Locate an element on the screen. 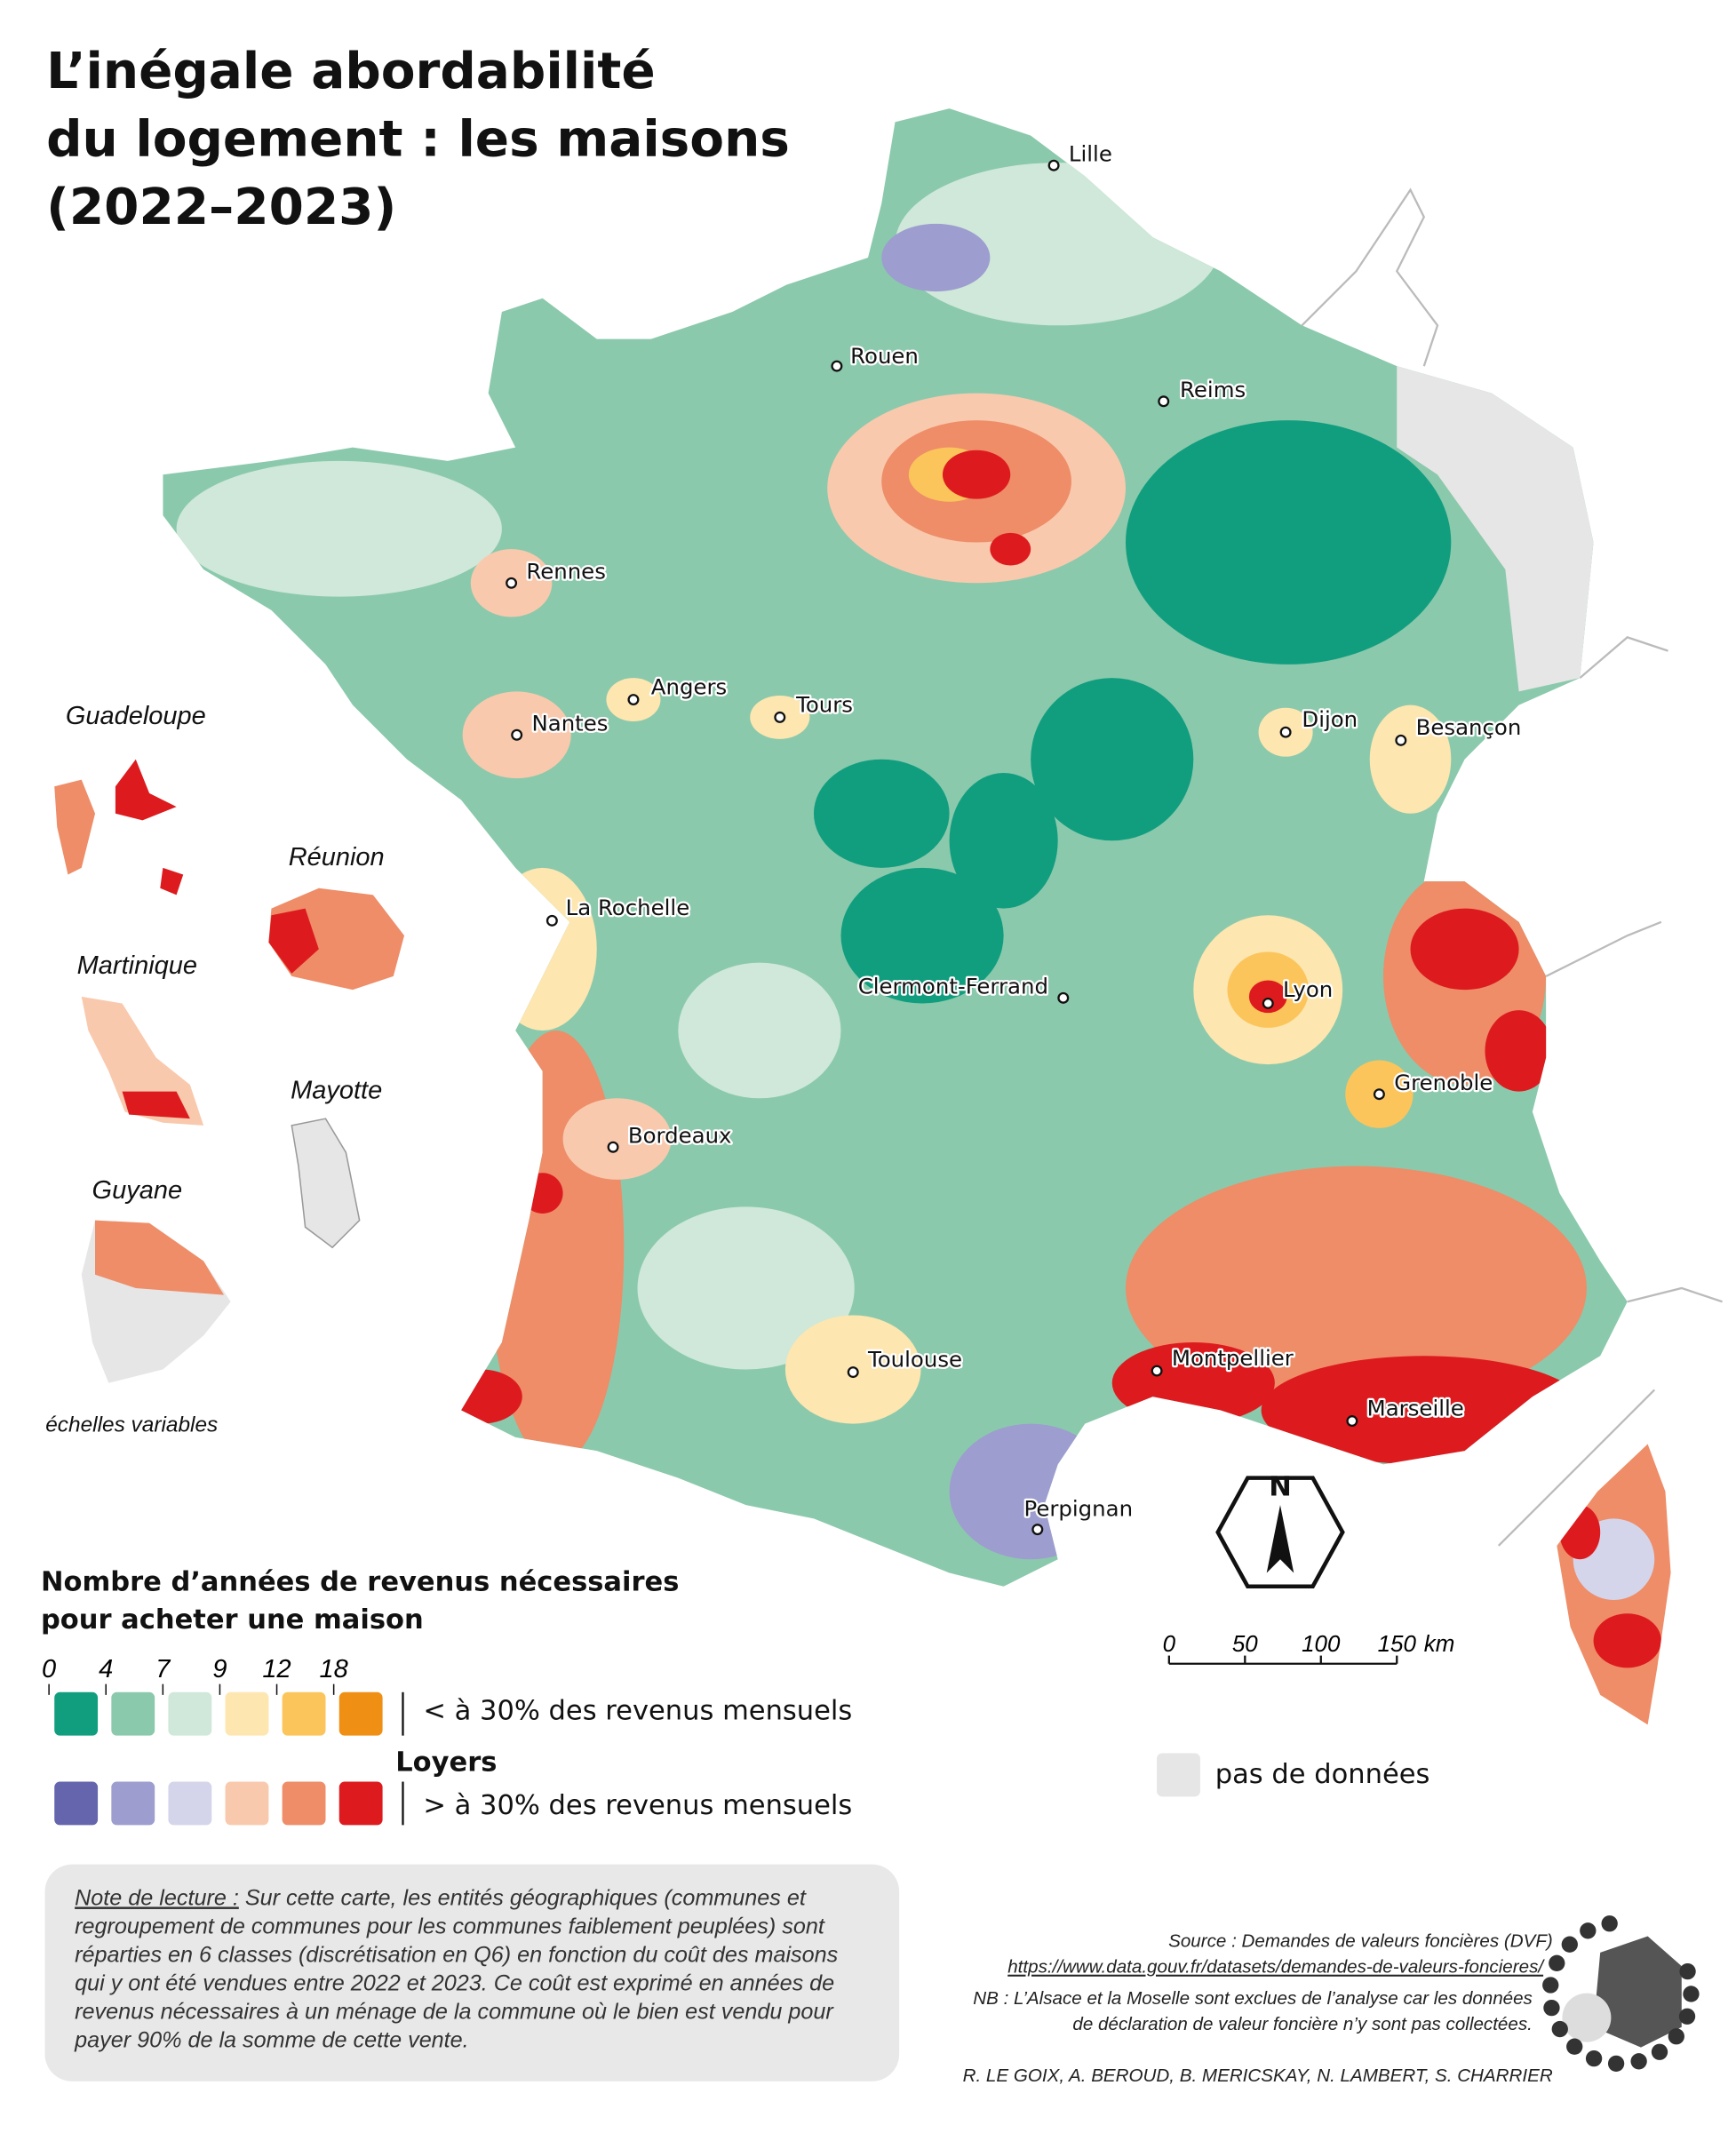  city-label: Nantes is located at coordinates (569, 723).